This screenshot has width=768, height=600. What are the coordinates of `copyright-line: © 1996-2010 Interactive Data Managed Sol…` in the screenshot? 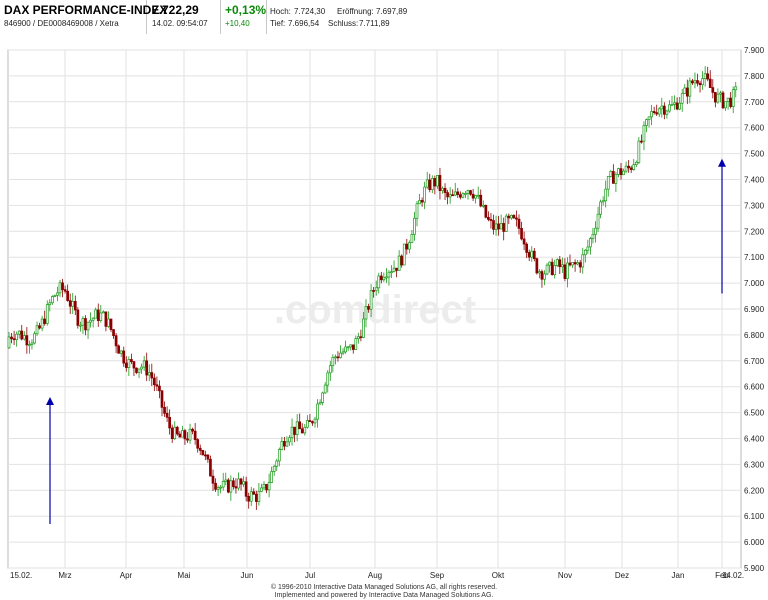 It's located at (384, 587).